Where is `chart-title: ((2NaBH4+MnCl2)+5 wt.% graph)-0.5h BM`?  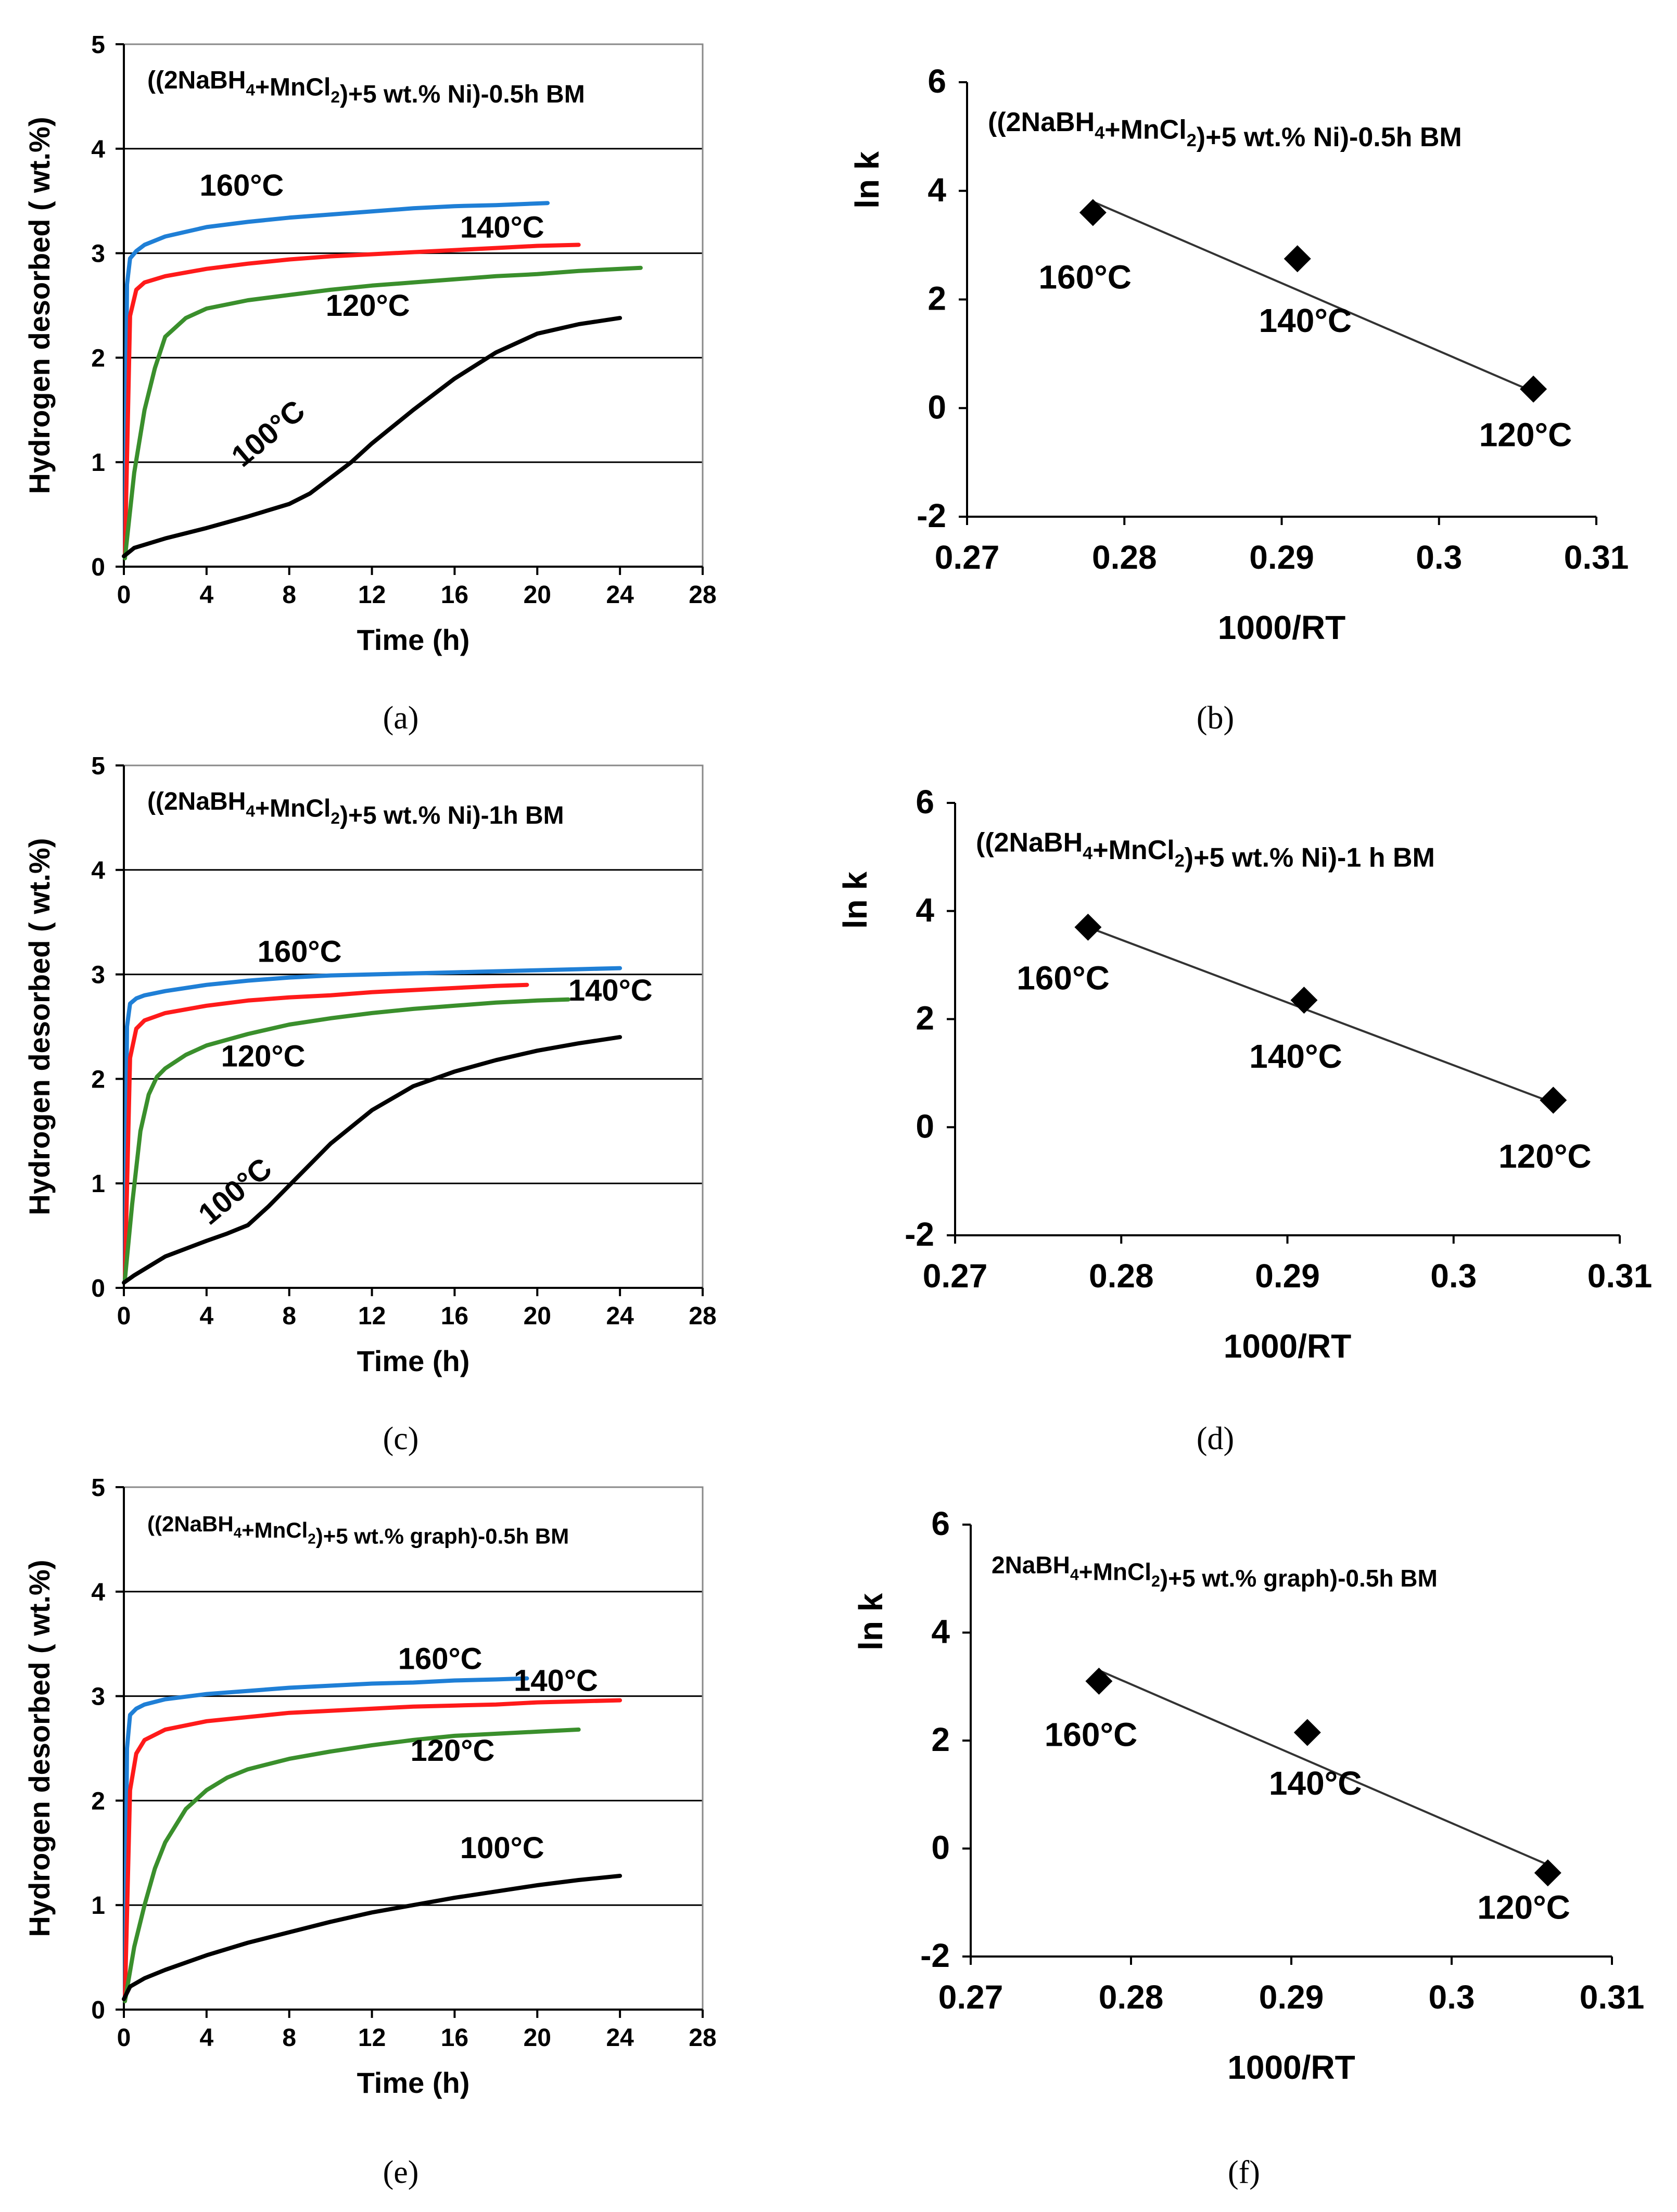
chart-title: ((2NaBH4+MnCl2)+5 wt.% graph)-0.5h BM is located at coordinates (358, 1530).